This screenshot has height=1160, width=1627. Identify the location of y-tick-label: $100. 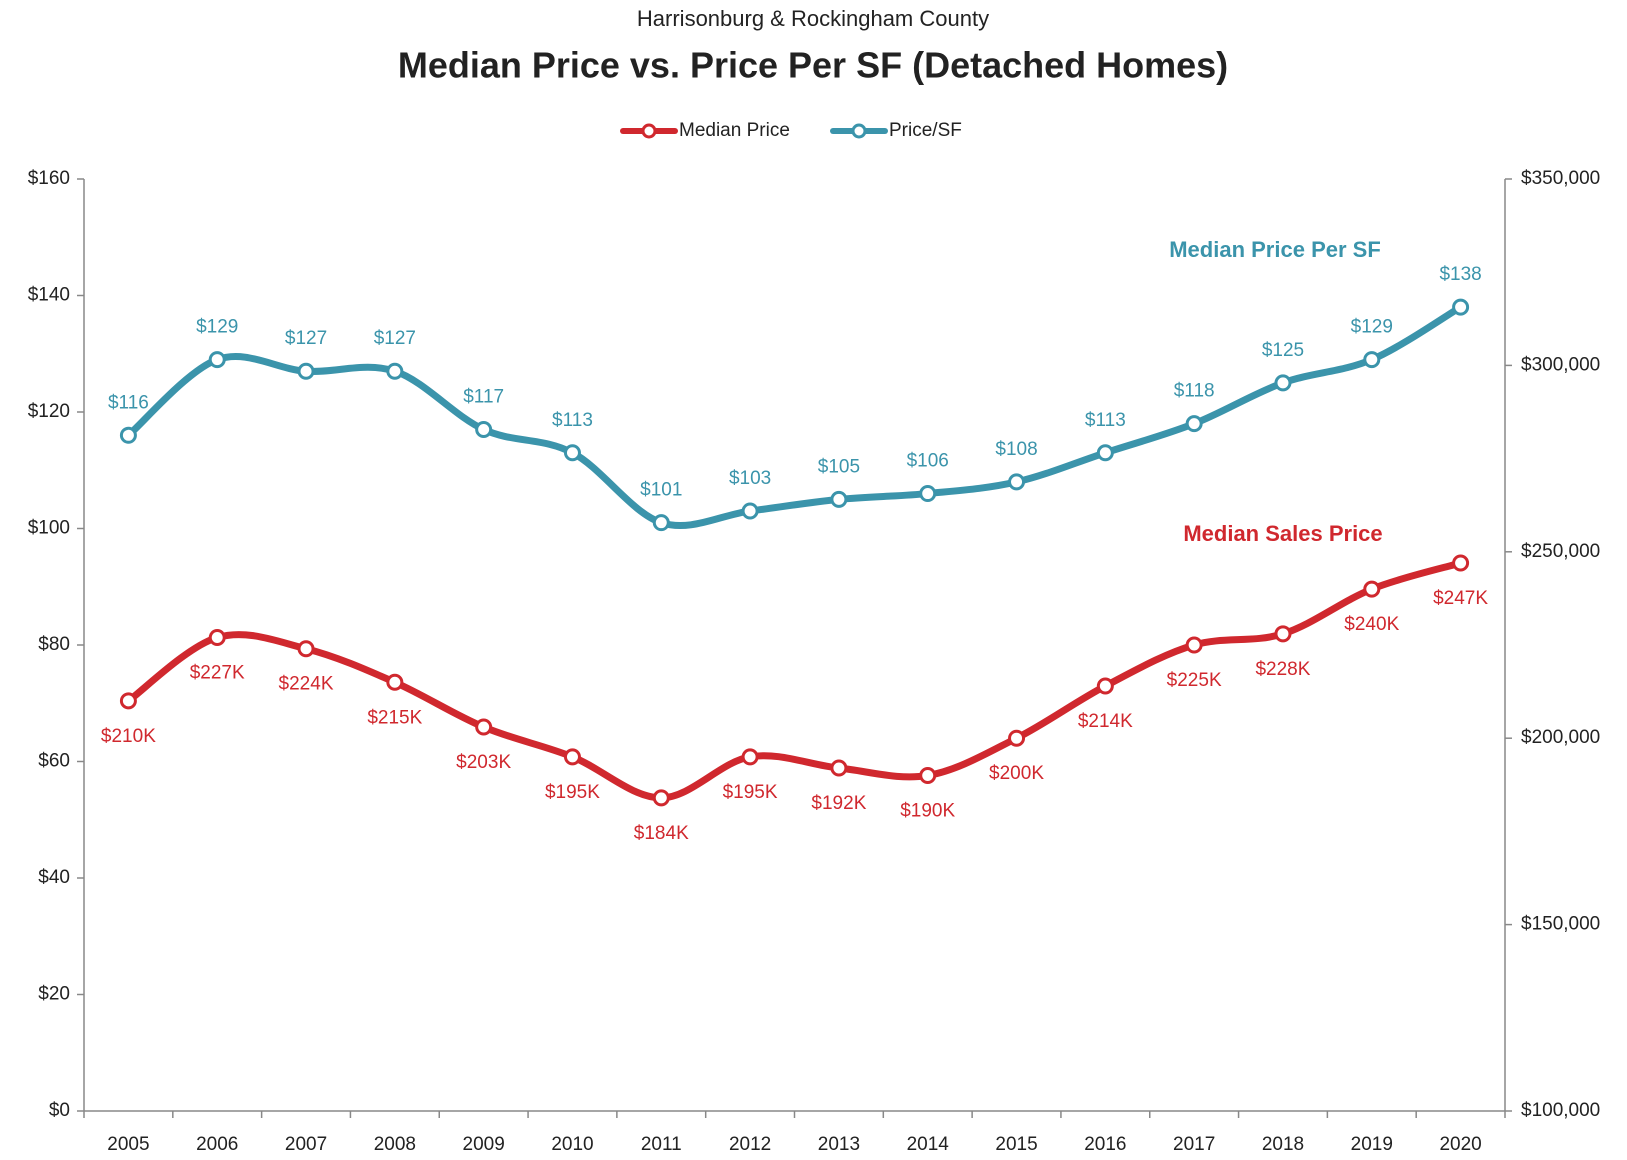
(49, 528).